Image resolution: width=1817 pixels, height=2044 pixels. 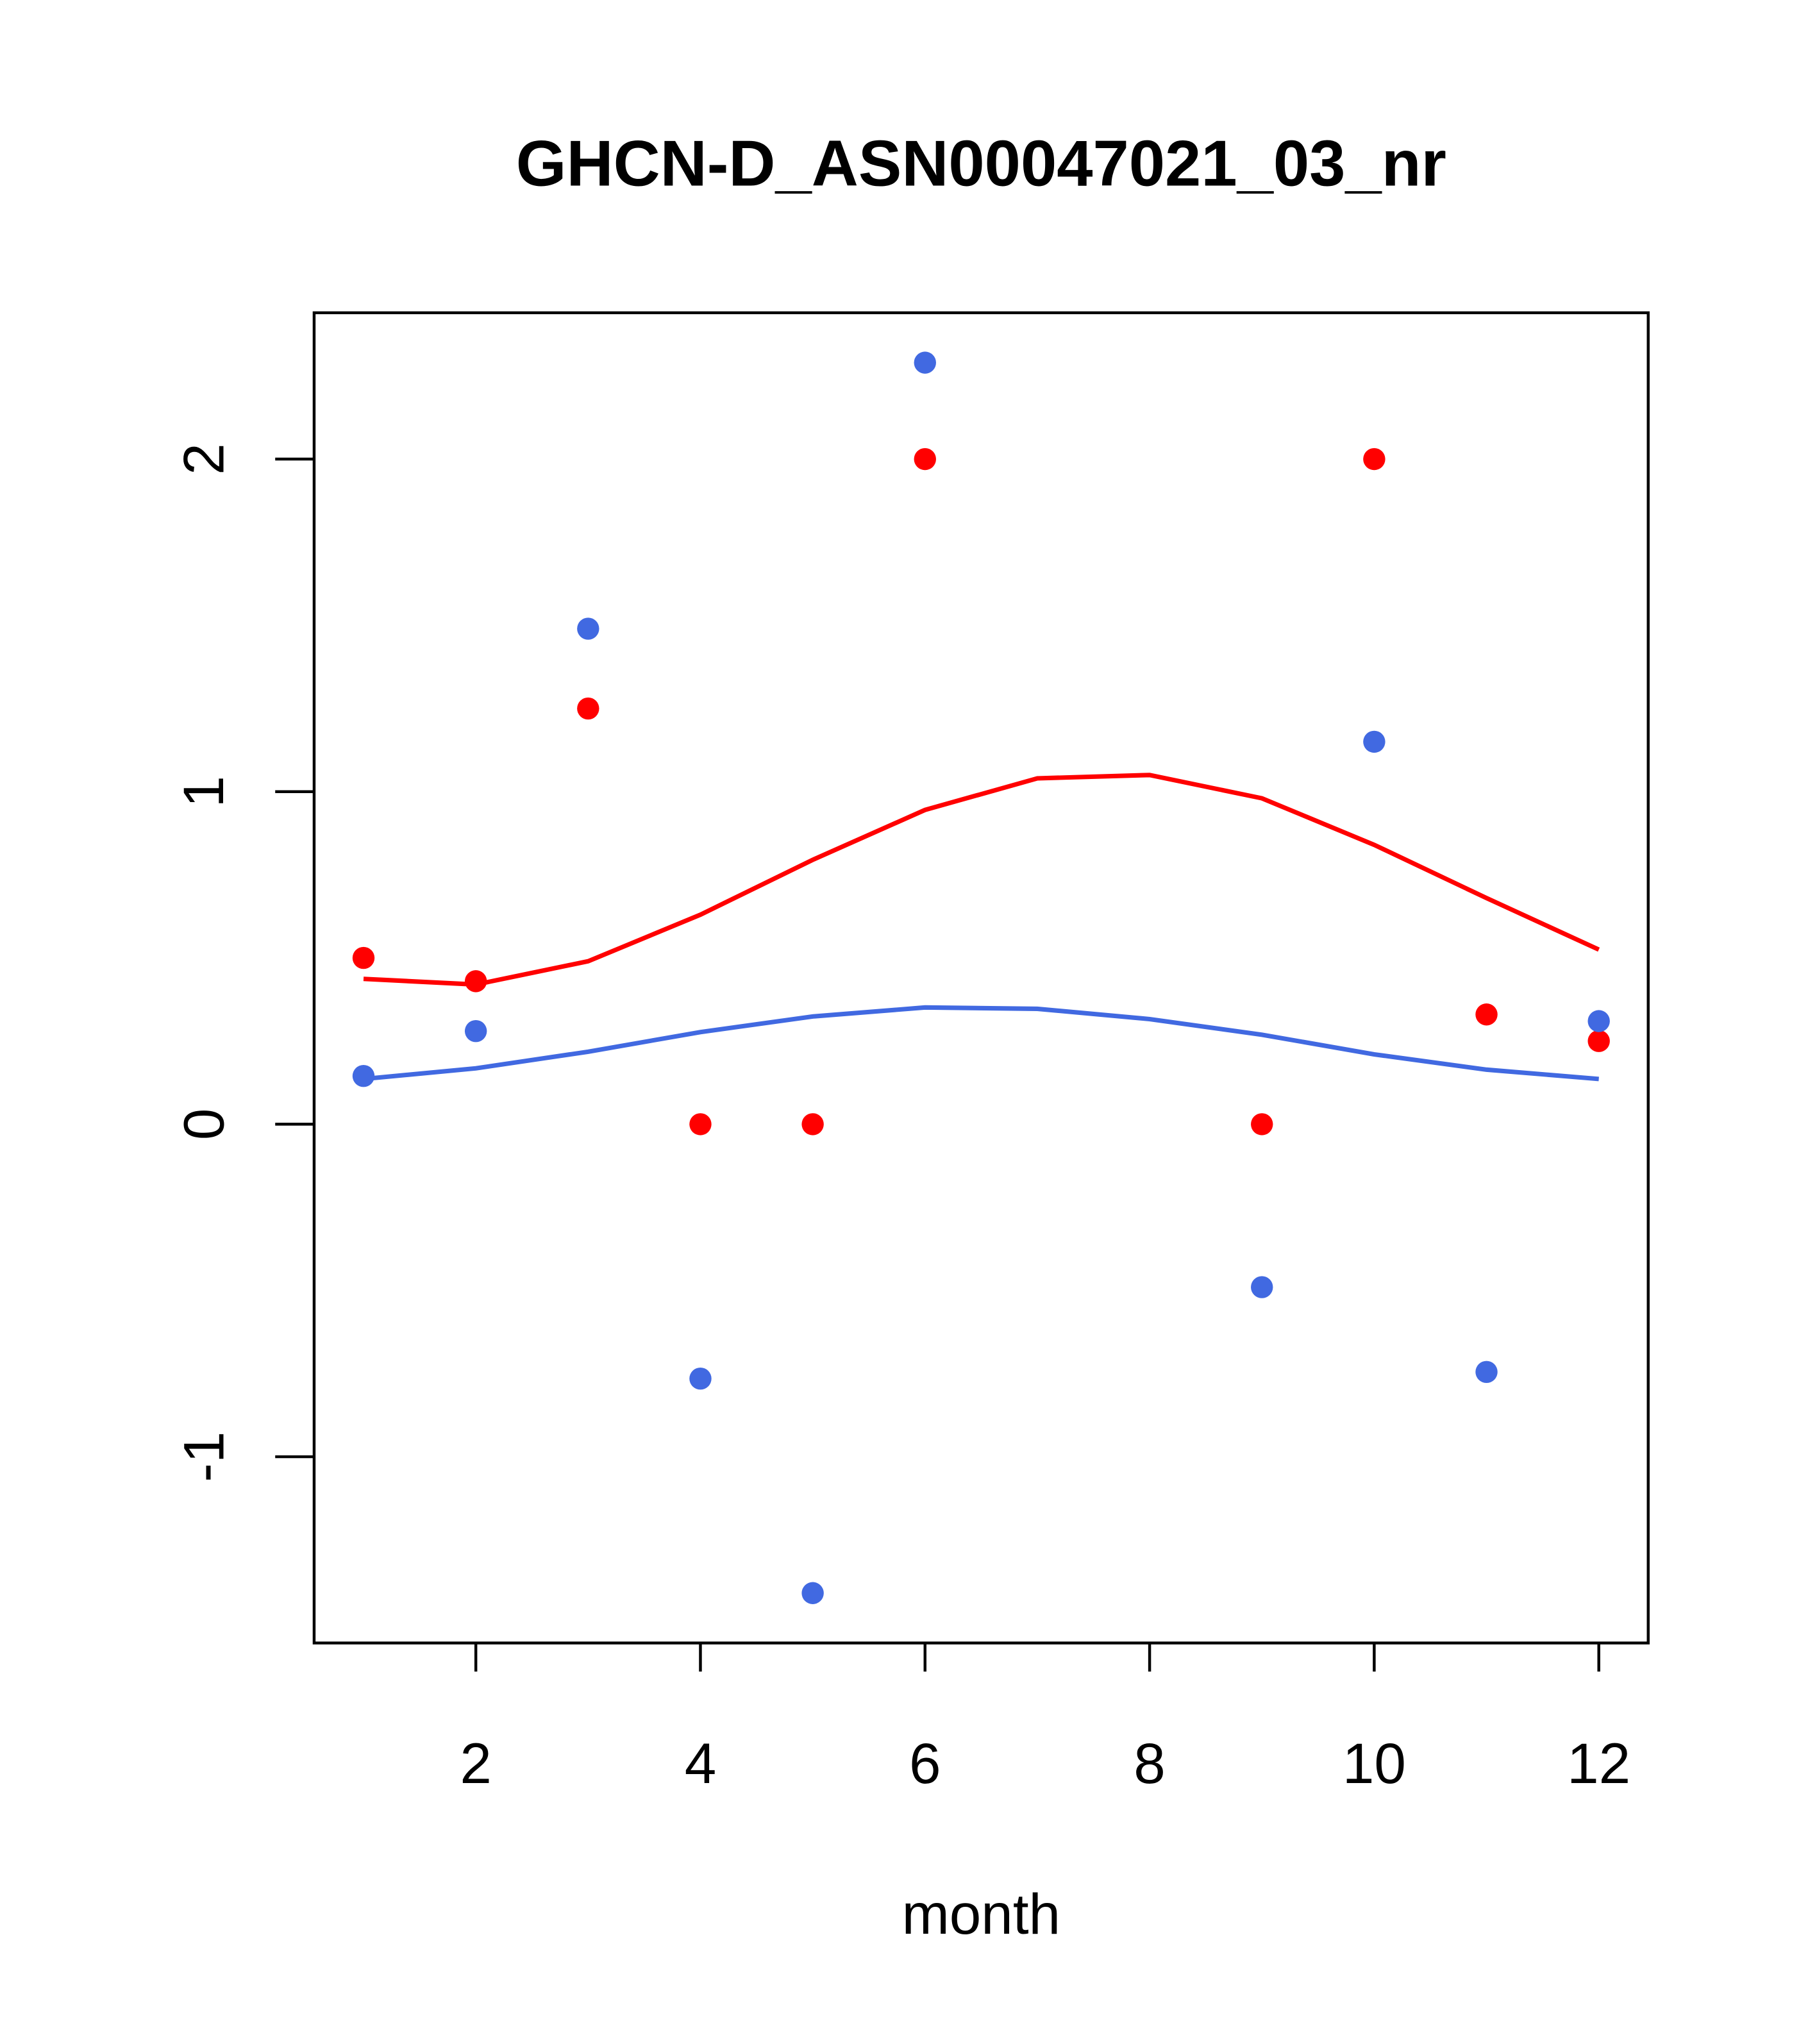 What do you see at coordinates (203, 459) in the screenshot?
I see `y-tick-label: 2` at bounding box center [203, 459].